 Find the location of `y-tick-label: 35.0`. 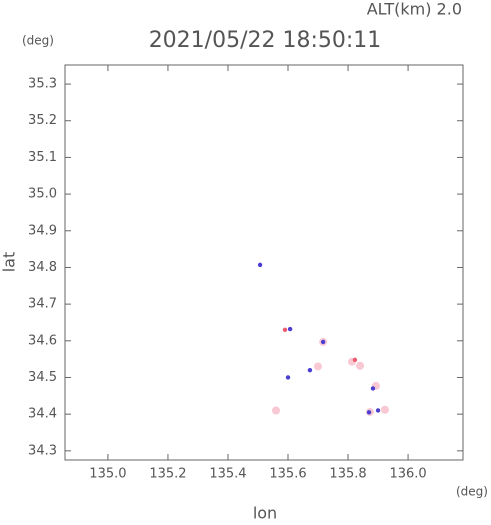

y-tick-label: 35.0 is located at coordinates (42, 194).